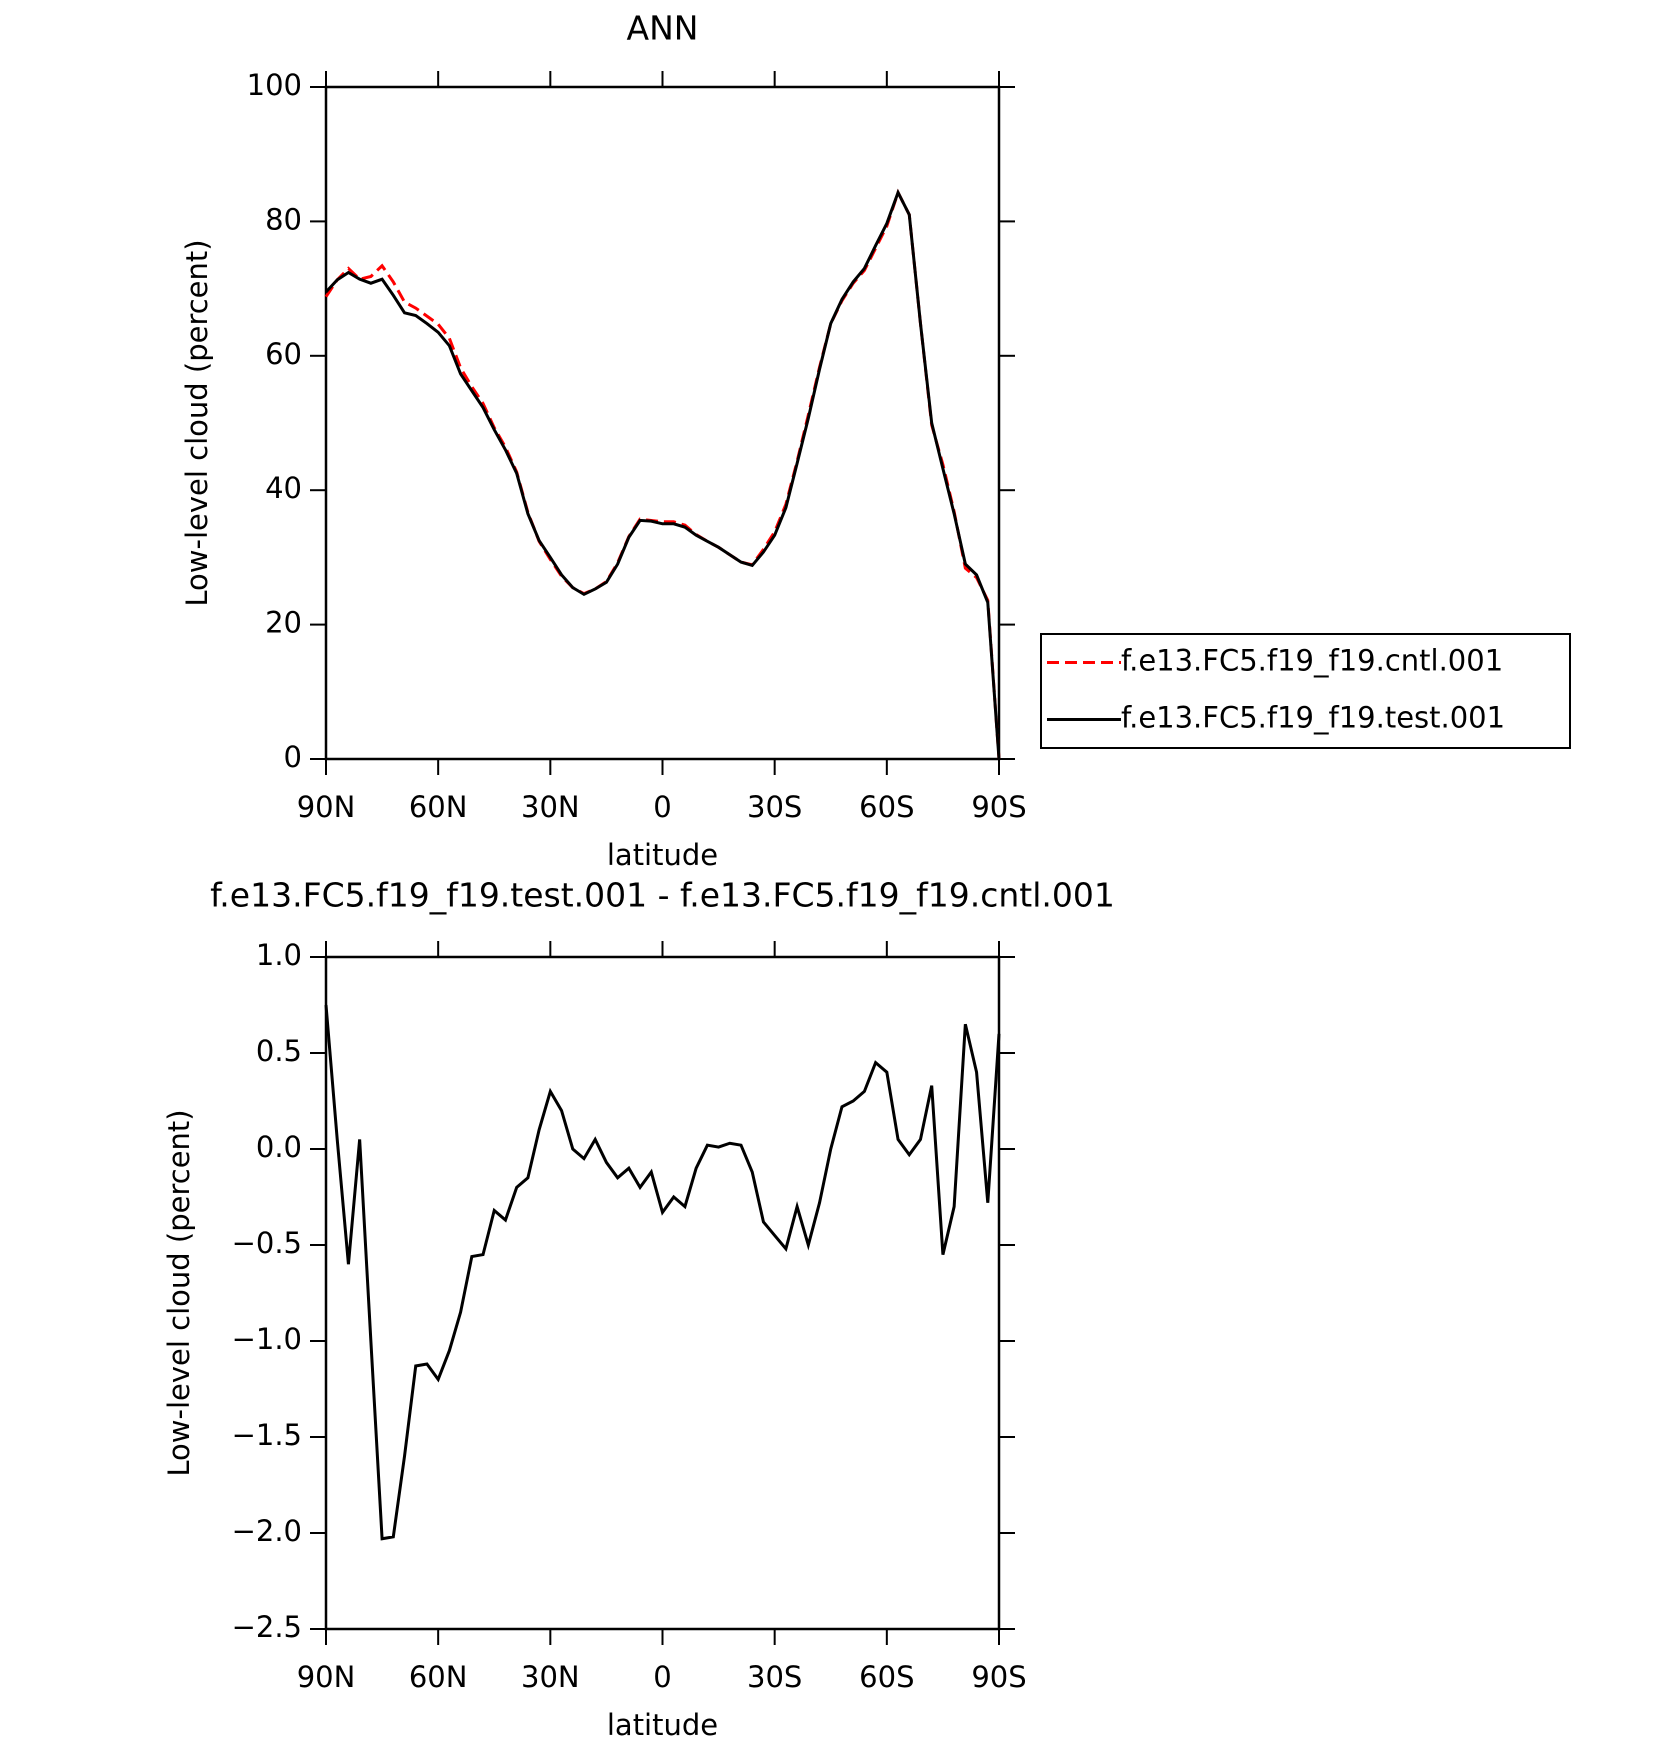  Describe the element at coordinates (279, 1147) in the screenshot. I see `y-tick-label: 0.0` at that location.